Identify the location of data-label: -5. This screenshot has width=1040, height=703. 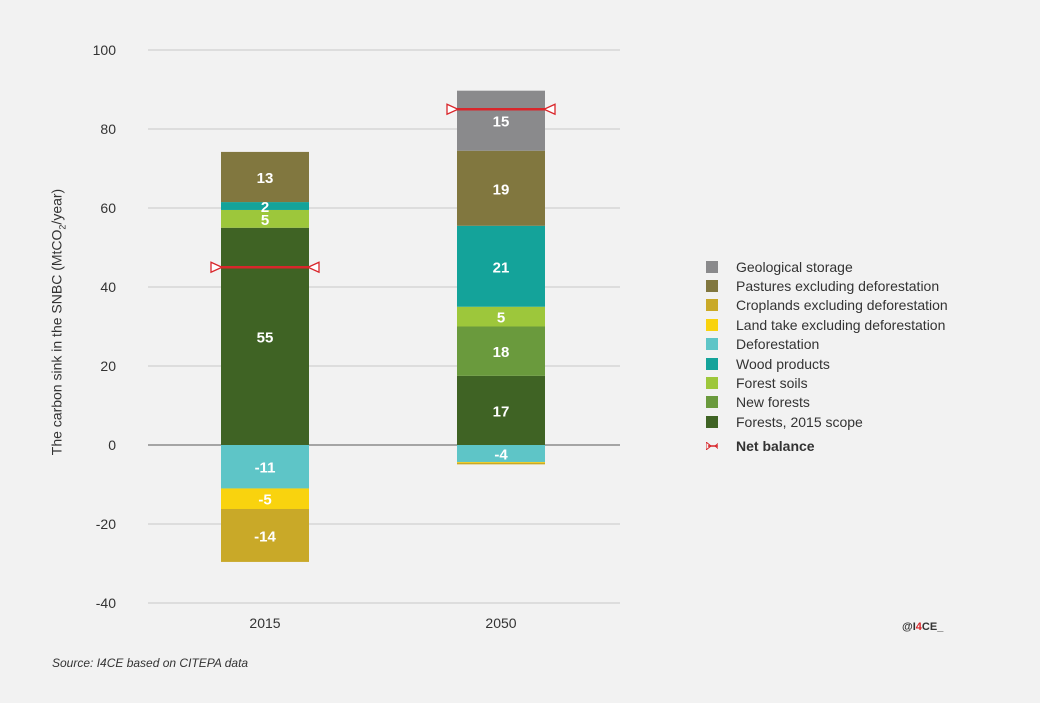
(264, 500).